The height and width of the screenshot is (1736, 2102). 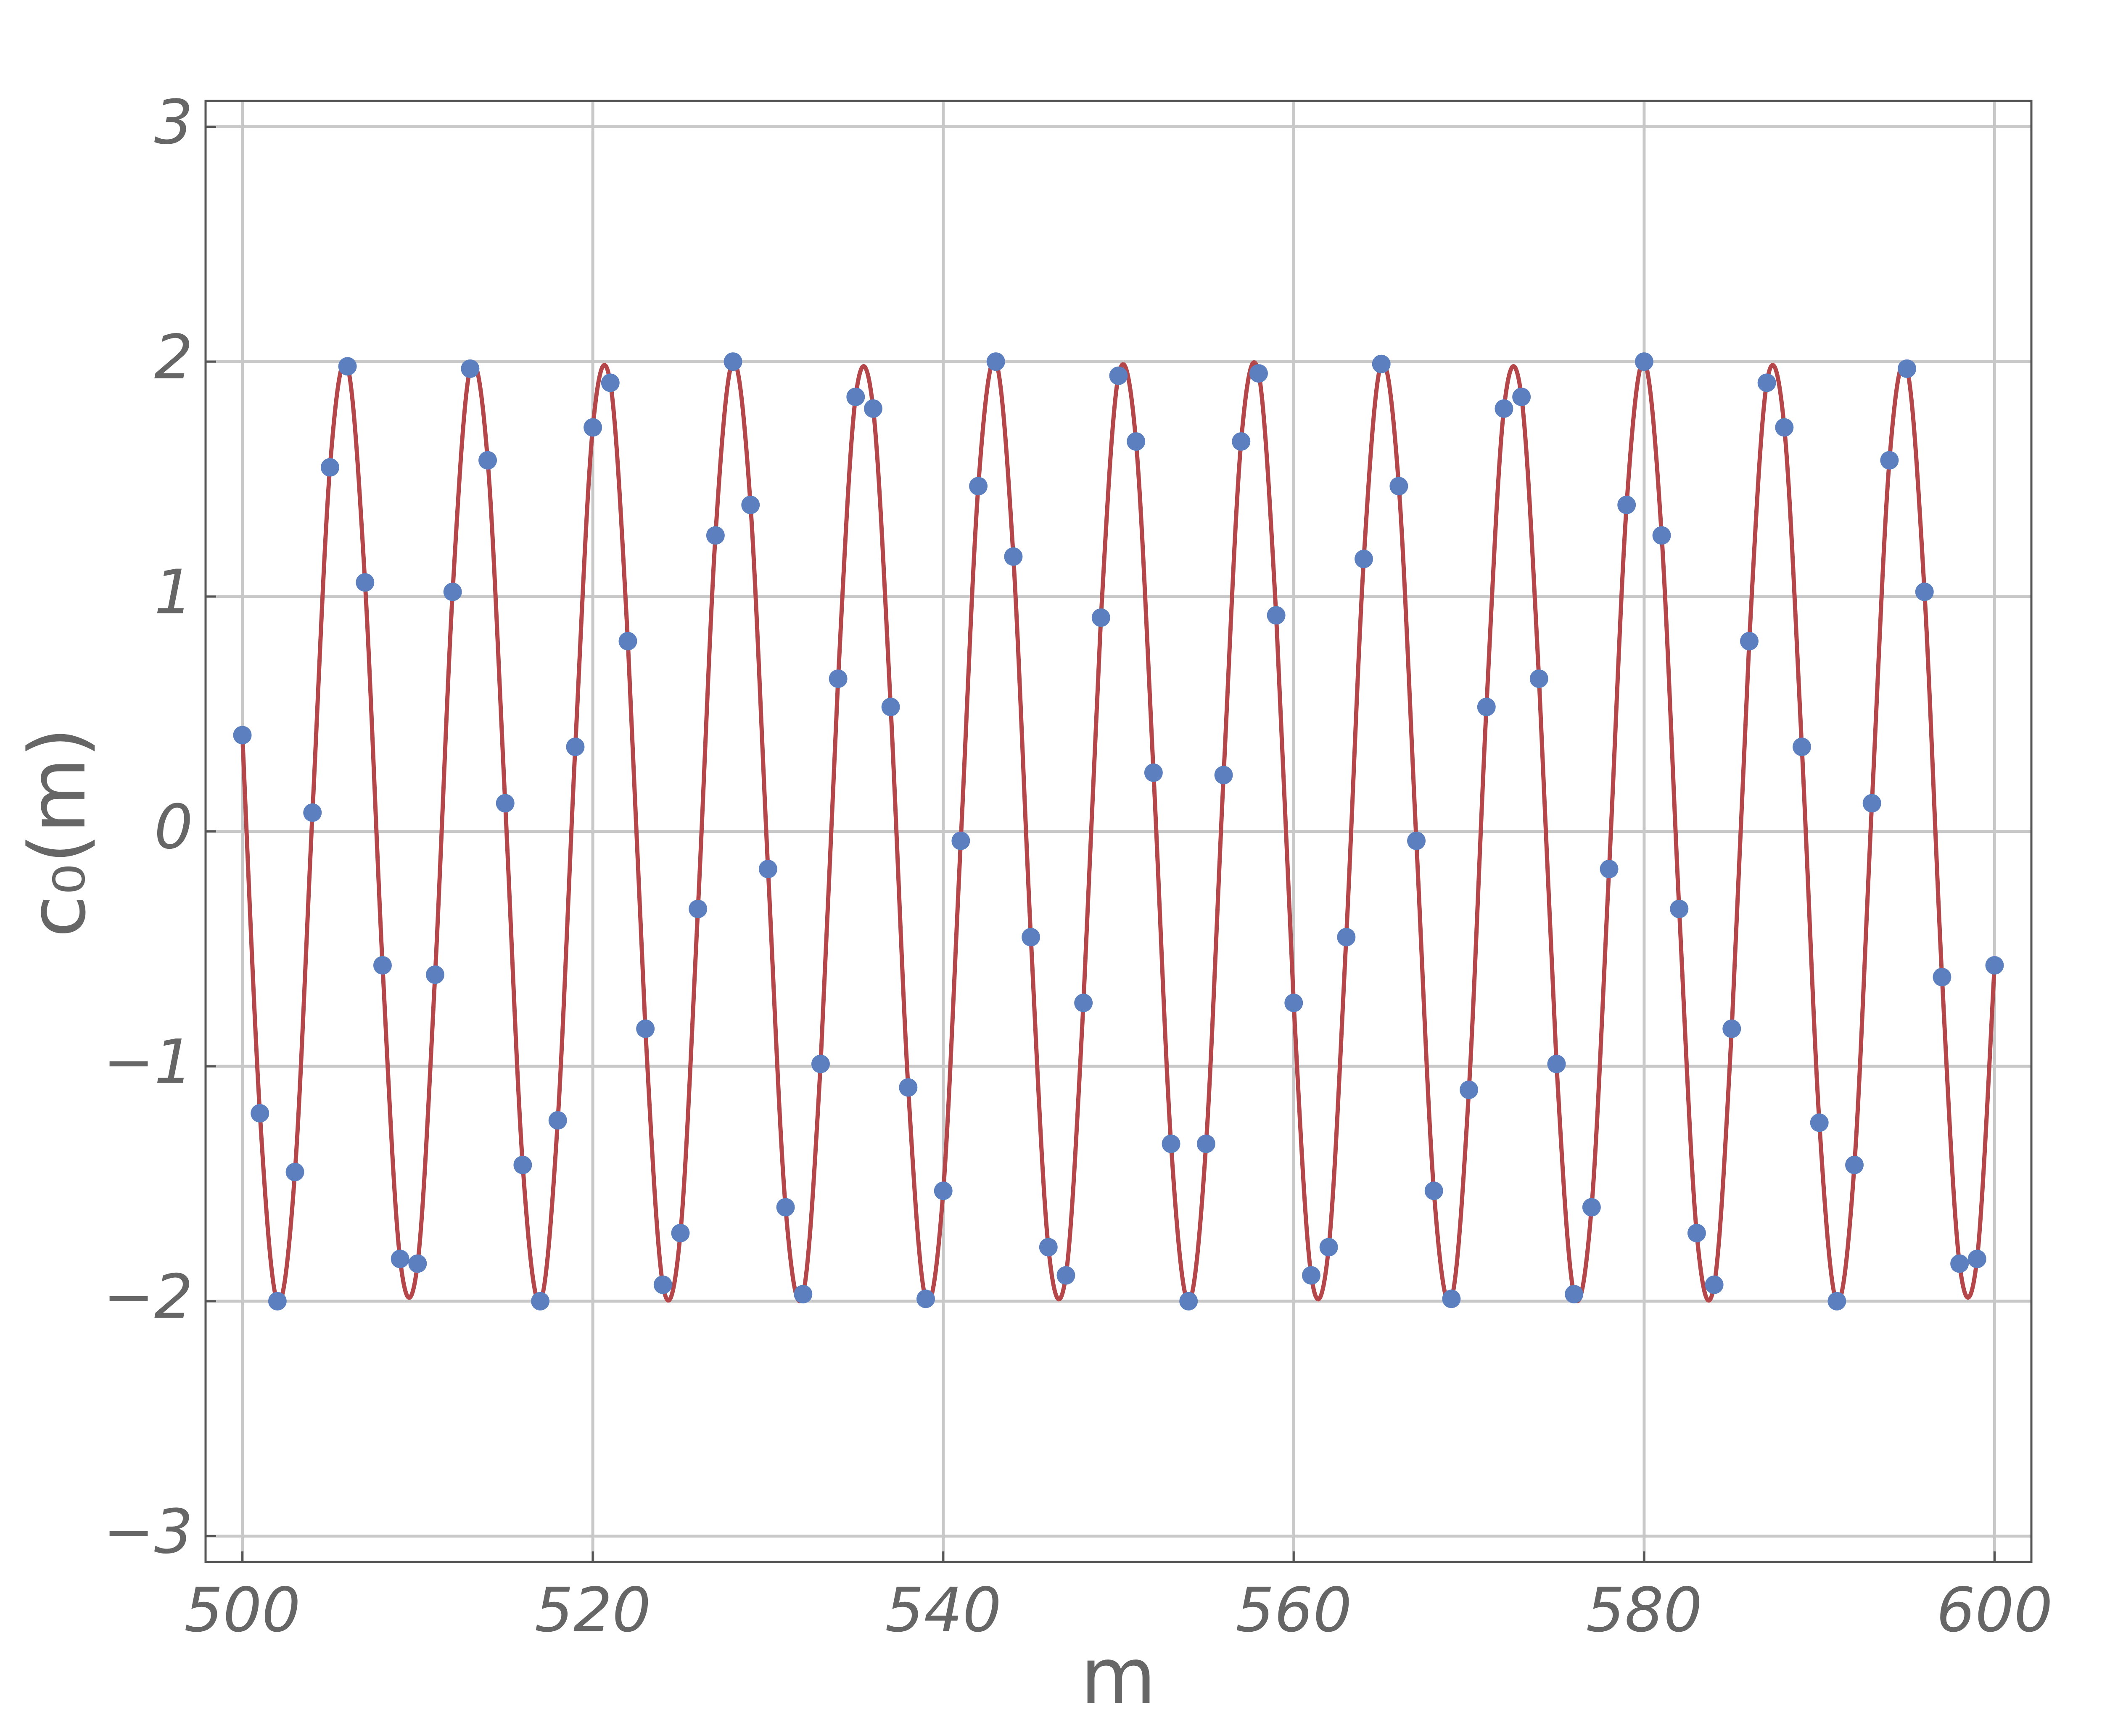 I want to click on x-tick-label: 580, so click(x=1644, y=1610).